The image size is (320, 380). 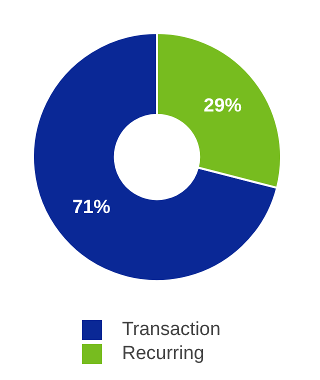 What do you see at coordinates (223, 105) in the screenshot?
I see `data-label: 29%` at bounding box center [223, 105].